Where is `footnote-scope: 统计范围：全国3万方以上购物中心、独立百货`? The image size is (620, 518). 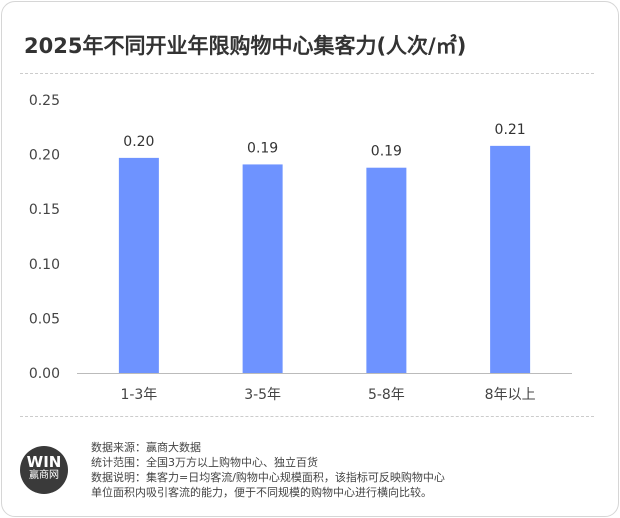
footnote-scope: 统计范围：全国3万方以上购物中心、独立百货 is located at coordinates (204, 462).